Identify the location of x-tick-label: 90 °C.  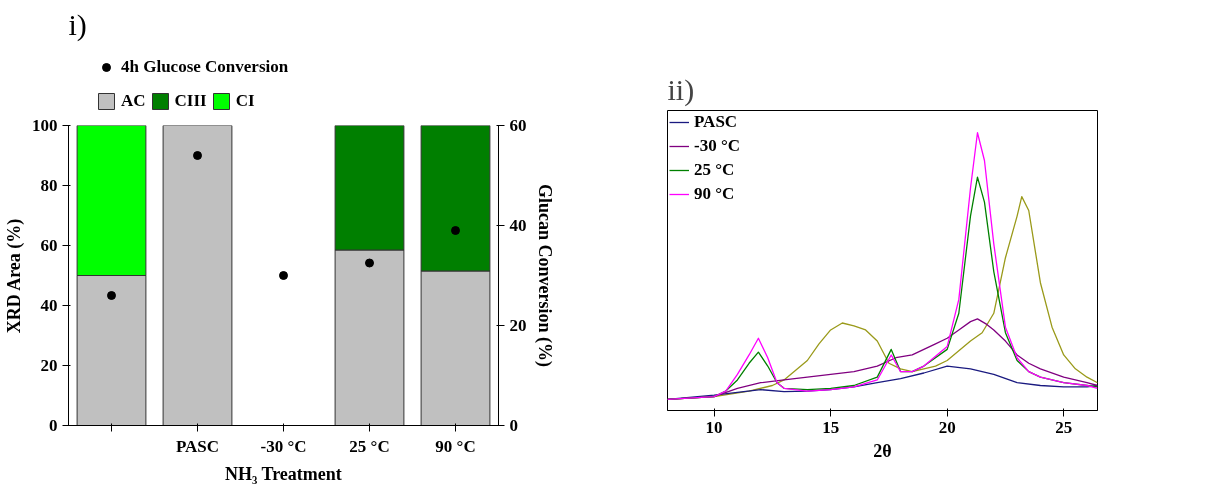
(455, 446).